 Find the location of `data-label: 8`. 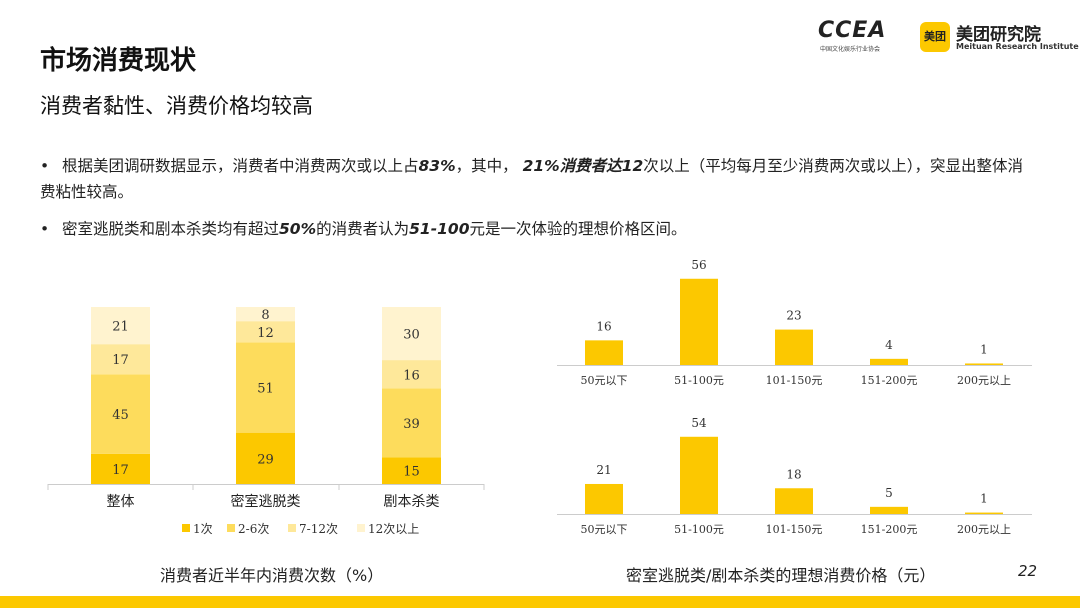

data-label: 8 is located at coordinates (265, 315).